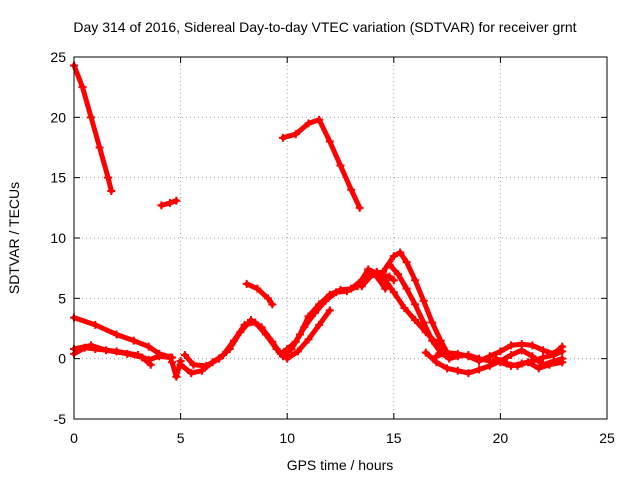 The image size is (640, 480). What do you see at coordinates (340, 465) in the screenshot?
I see `x-axis-label: GPS time / hours` at bounding box center [340, 465].